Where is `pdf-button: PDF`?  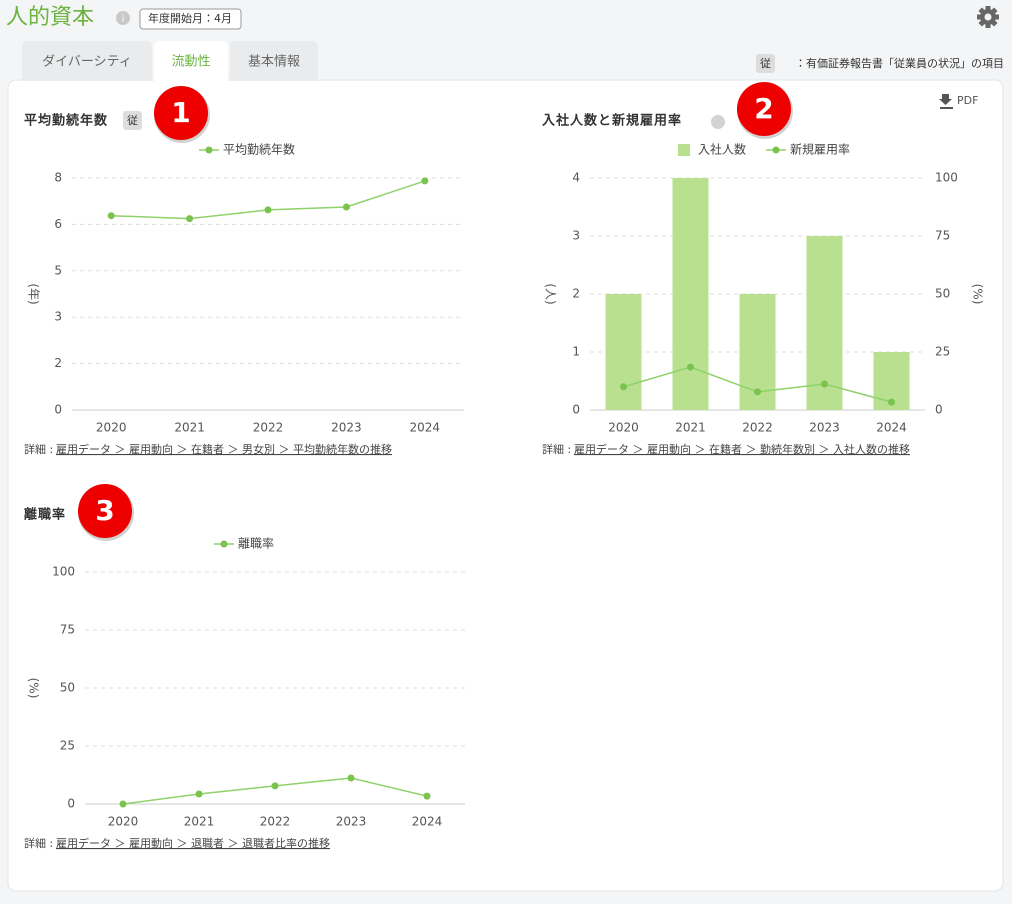 pdf-button: PDF is located at coordinates (958, 101).